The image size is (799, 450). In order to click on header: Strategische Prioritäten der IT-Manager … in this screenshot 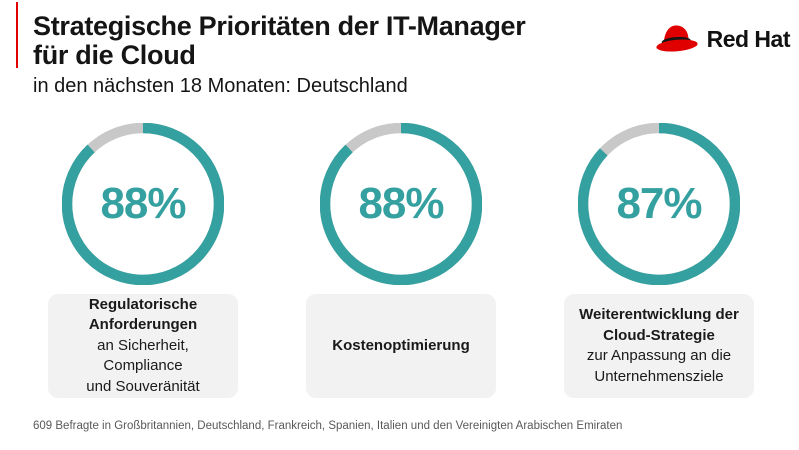, I will do `click(279, 54)`.